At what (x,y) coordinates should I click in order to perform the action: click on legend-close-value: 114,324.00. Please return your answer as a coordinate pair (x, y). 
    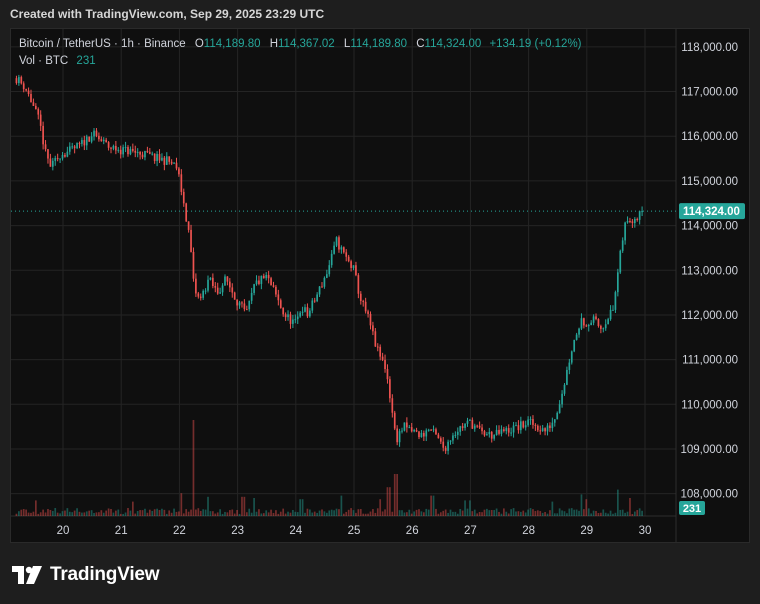
    Looking at the image, I should click on (453, 44).